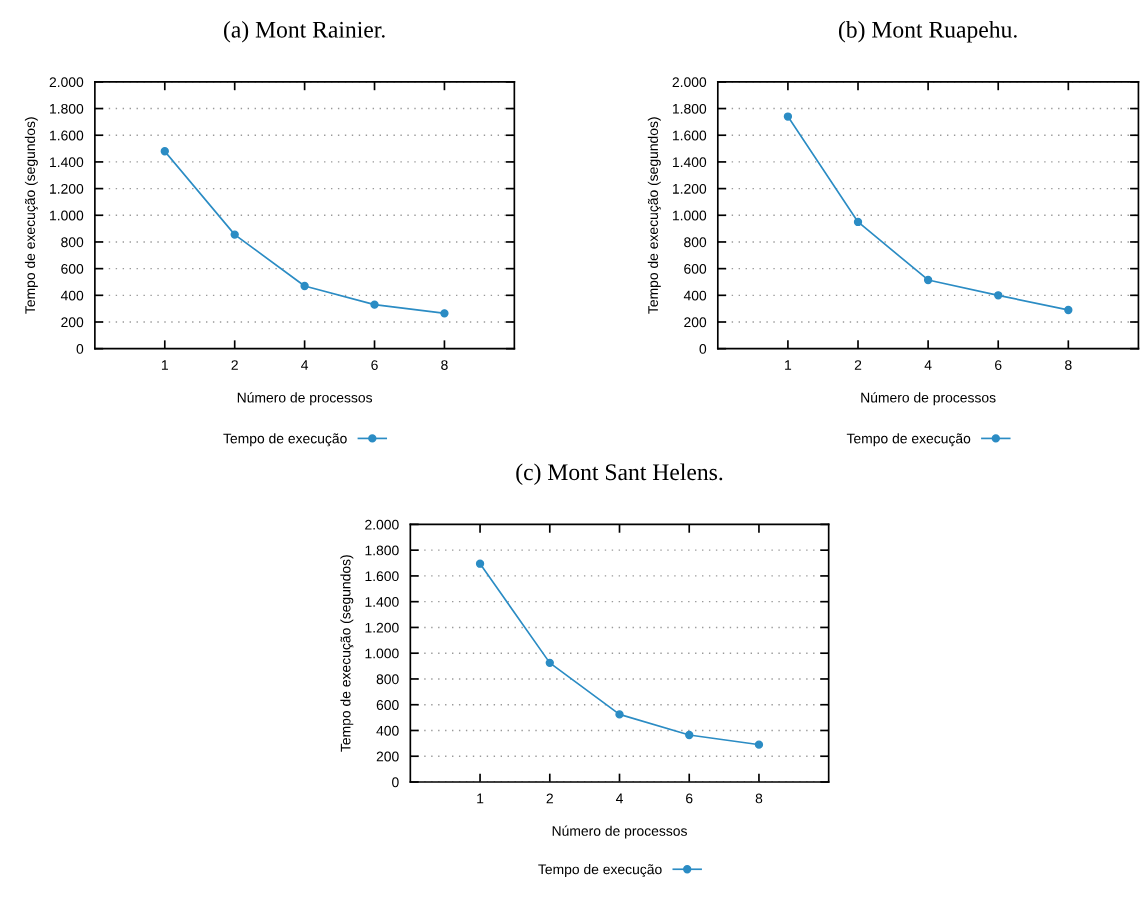 This screenshot has height=920, width=1143. I want to click on chart-title: (b) Mont Ruapehu., so click(927, 32).